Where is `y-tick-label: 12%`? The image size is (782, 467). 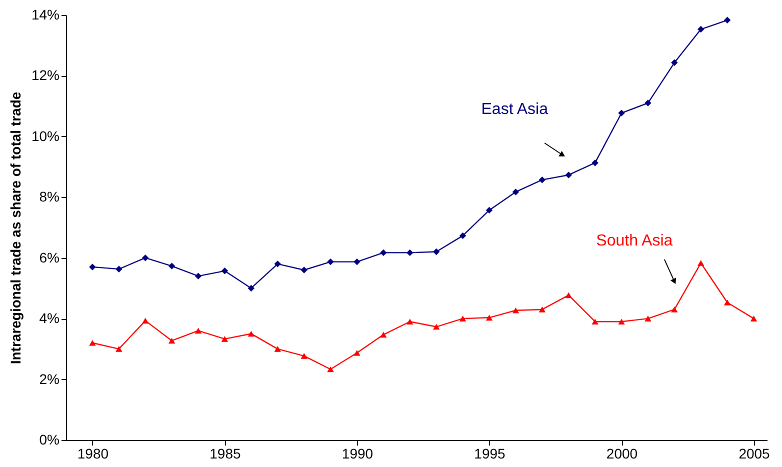 y-tick-label: 12% is located at coordinates (45, 75).